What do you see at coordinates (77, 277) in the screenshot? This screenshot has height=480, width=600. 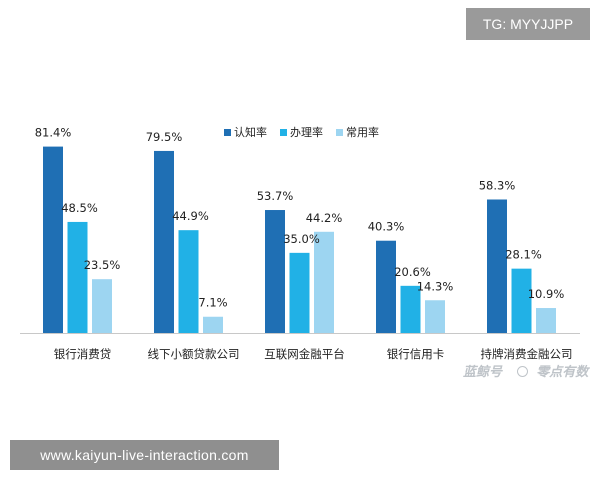 I see `bar-s1-c0` at bounding box center [77, 277].